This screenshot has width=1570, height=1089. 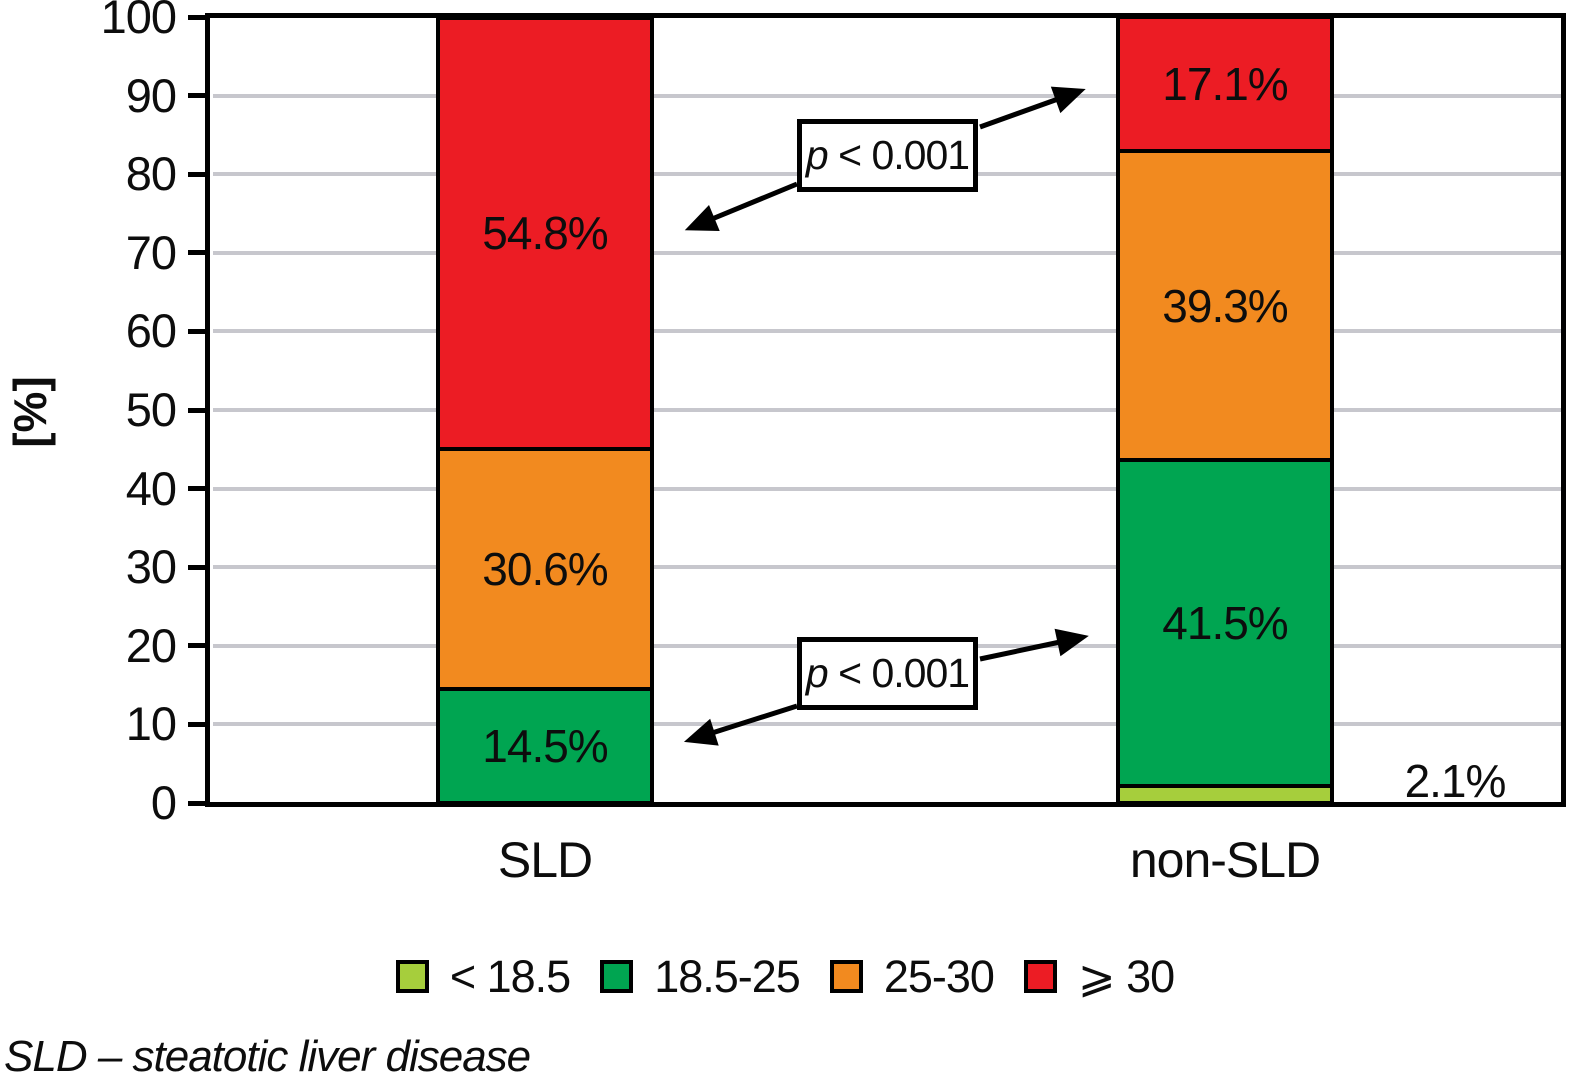 I want to click on legend-label: 18.5-25, so click(x=727, y=976).